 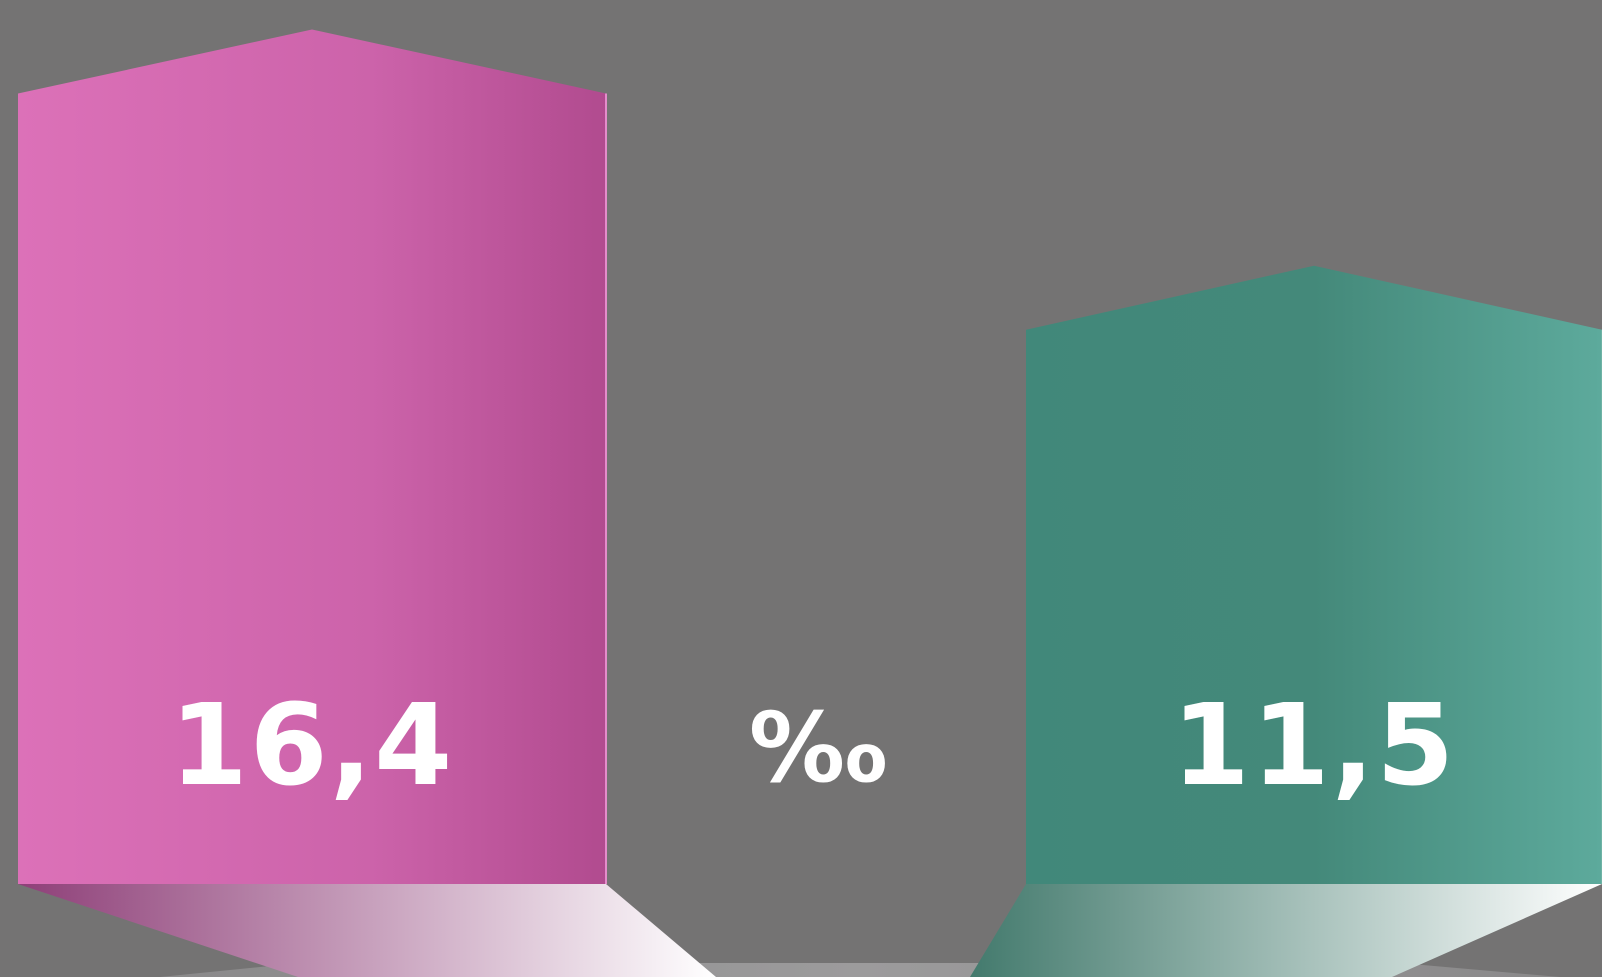 I want to click on bar-value-label-2: 11,5, so click(x=1314, y=746).